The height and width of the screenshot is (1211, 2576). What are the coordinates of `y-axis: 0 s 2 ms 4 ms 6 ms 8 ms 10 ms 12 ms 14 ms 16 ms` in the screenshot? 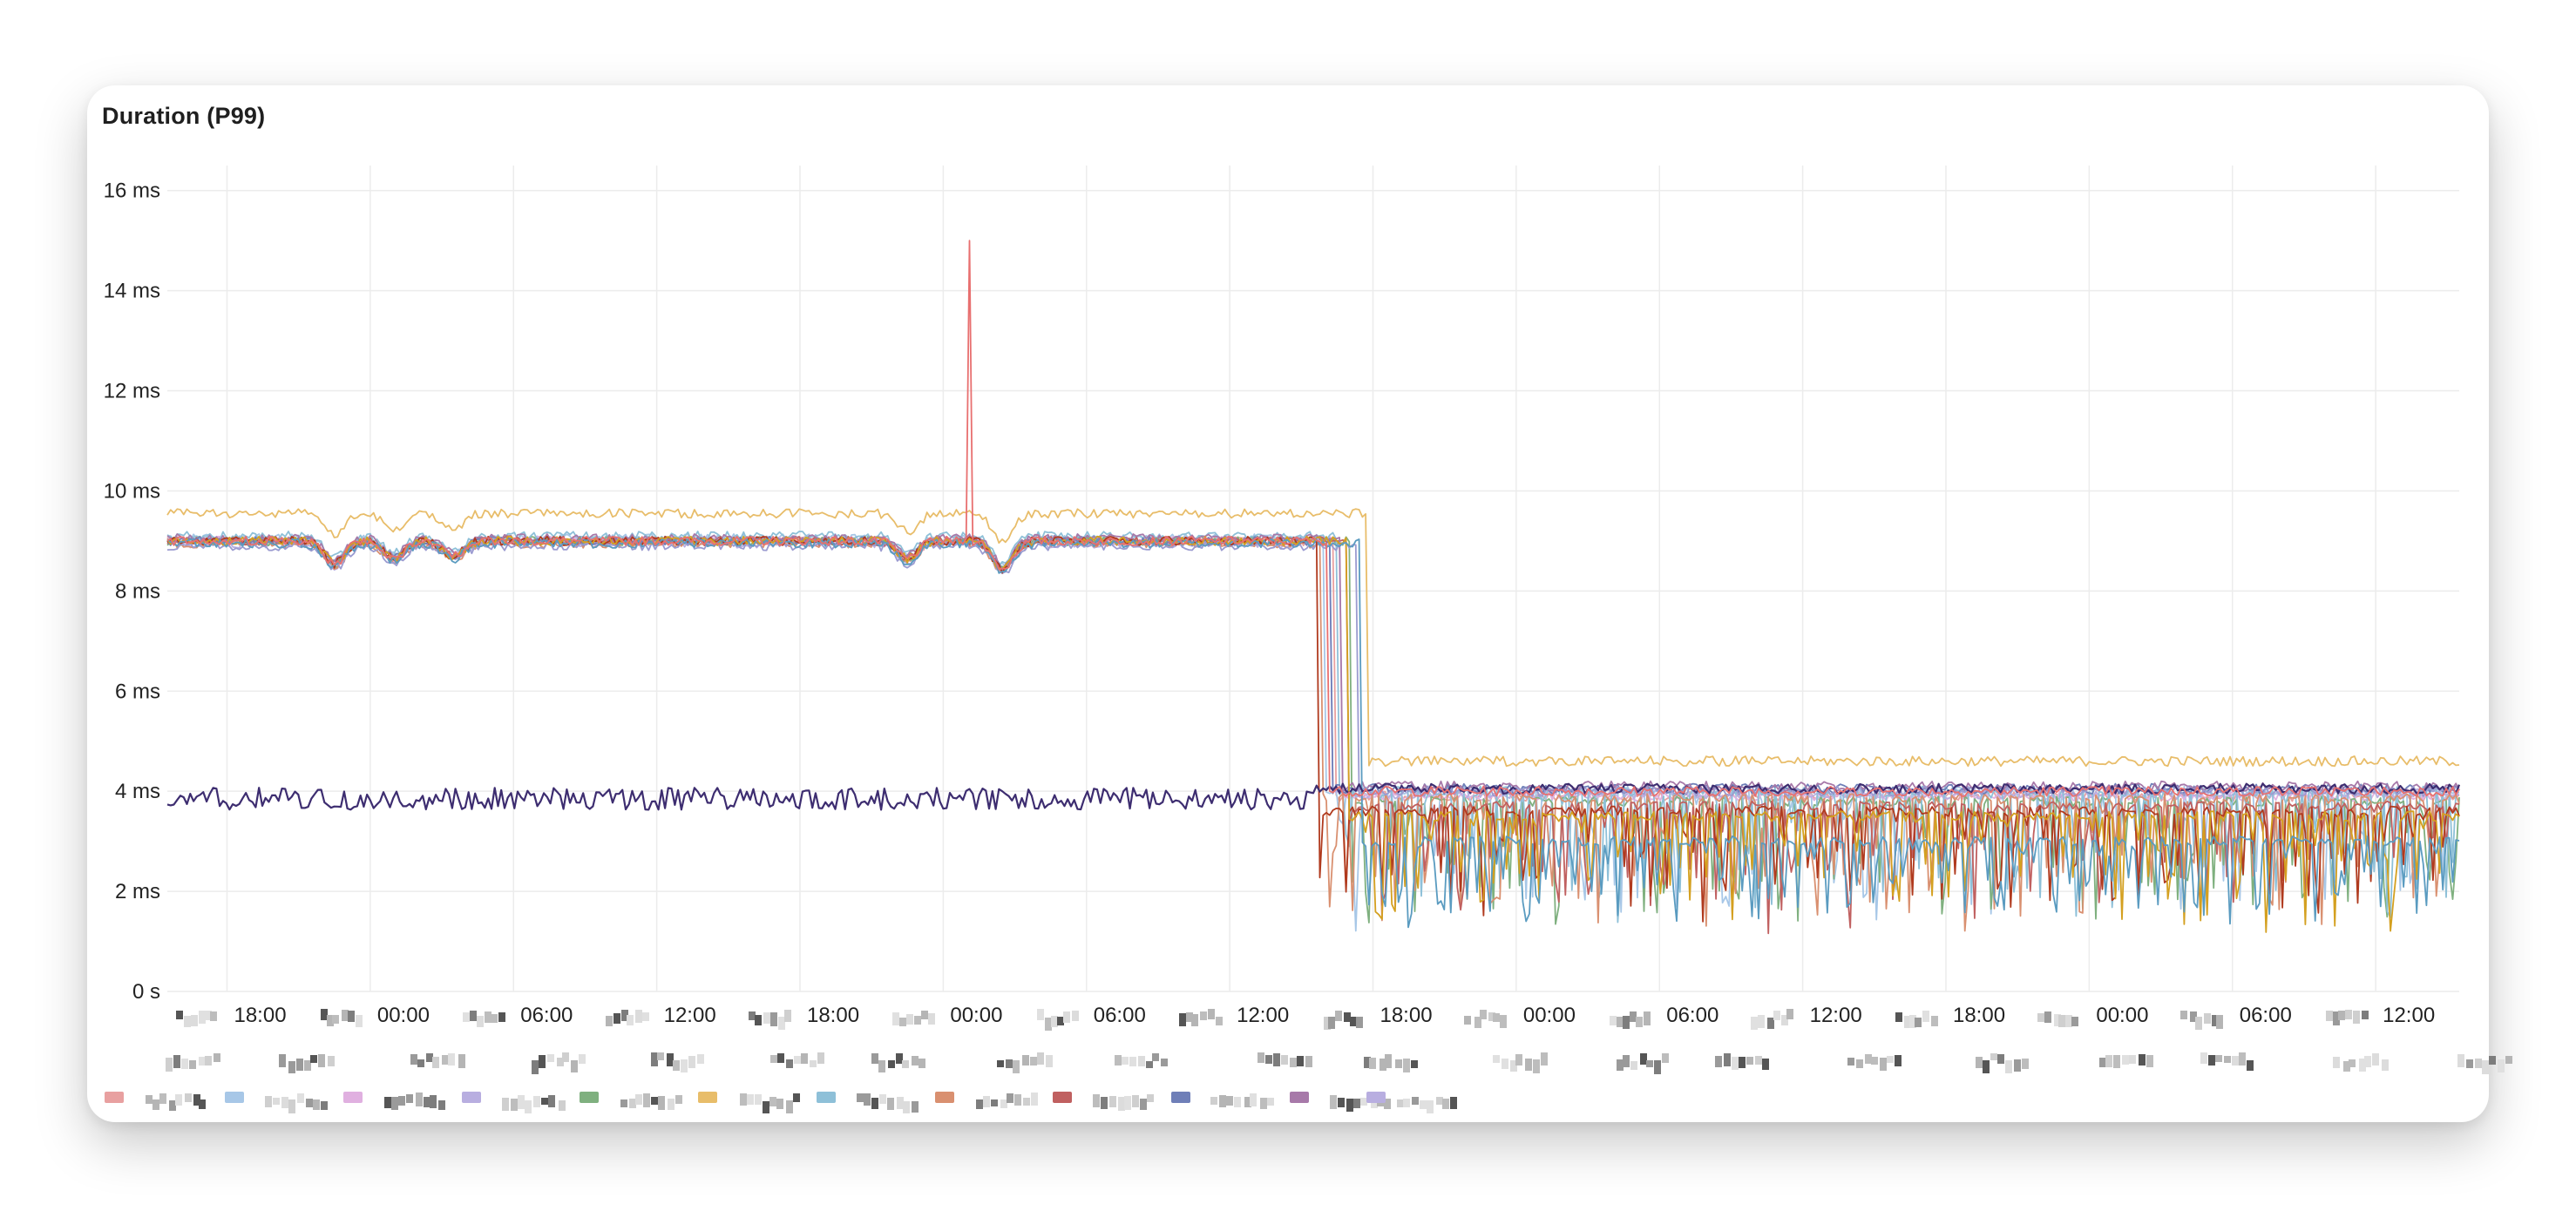 It's located at (132, 591).